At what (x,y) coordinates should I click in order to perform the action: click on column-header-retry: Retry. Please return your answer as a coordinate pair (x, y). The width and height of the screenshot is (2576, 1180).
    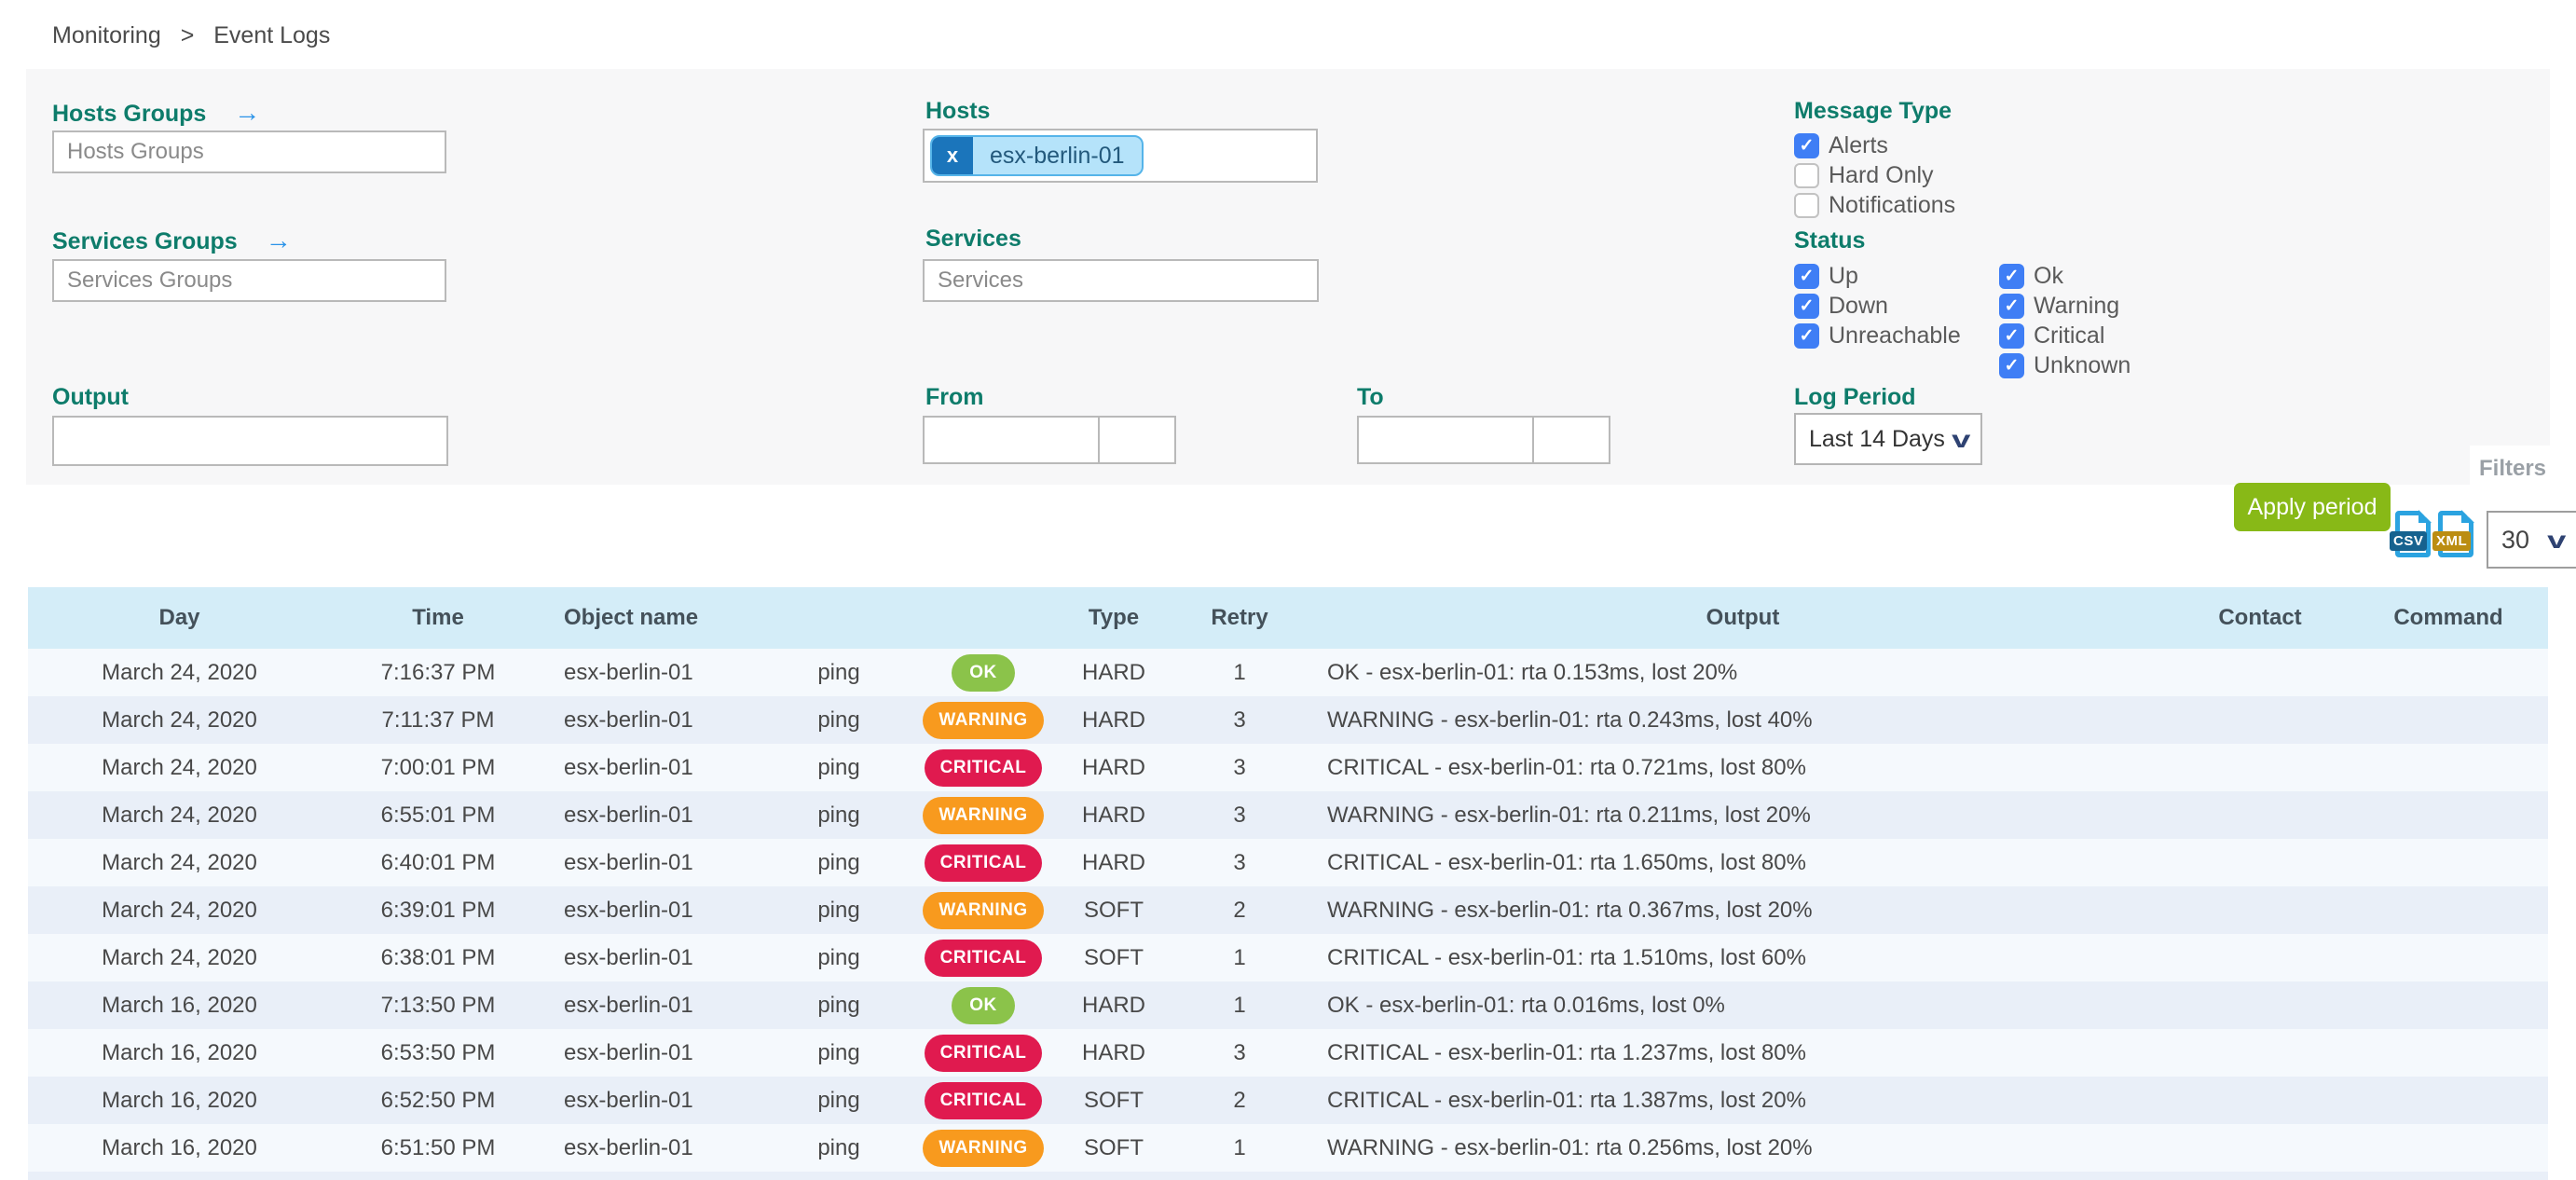
    Looking at the image, I should click on (1239, 618).